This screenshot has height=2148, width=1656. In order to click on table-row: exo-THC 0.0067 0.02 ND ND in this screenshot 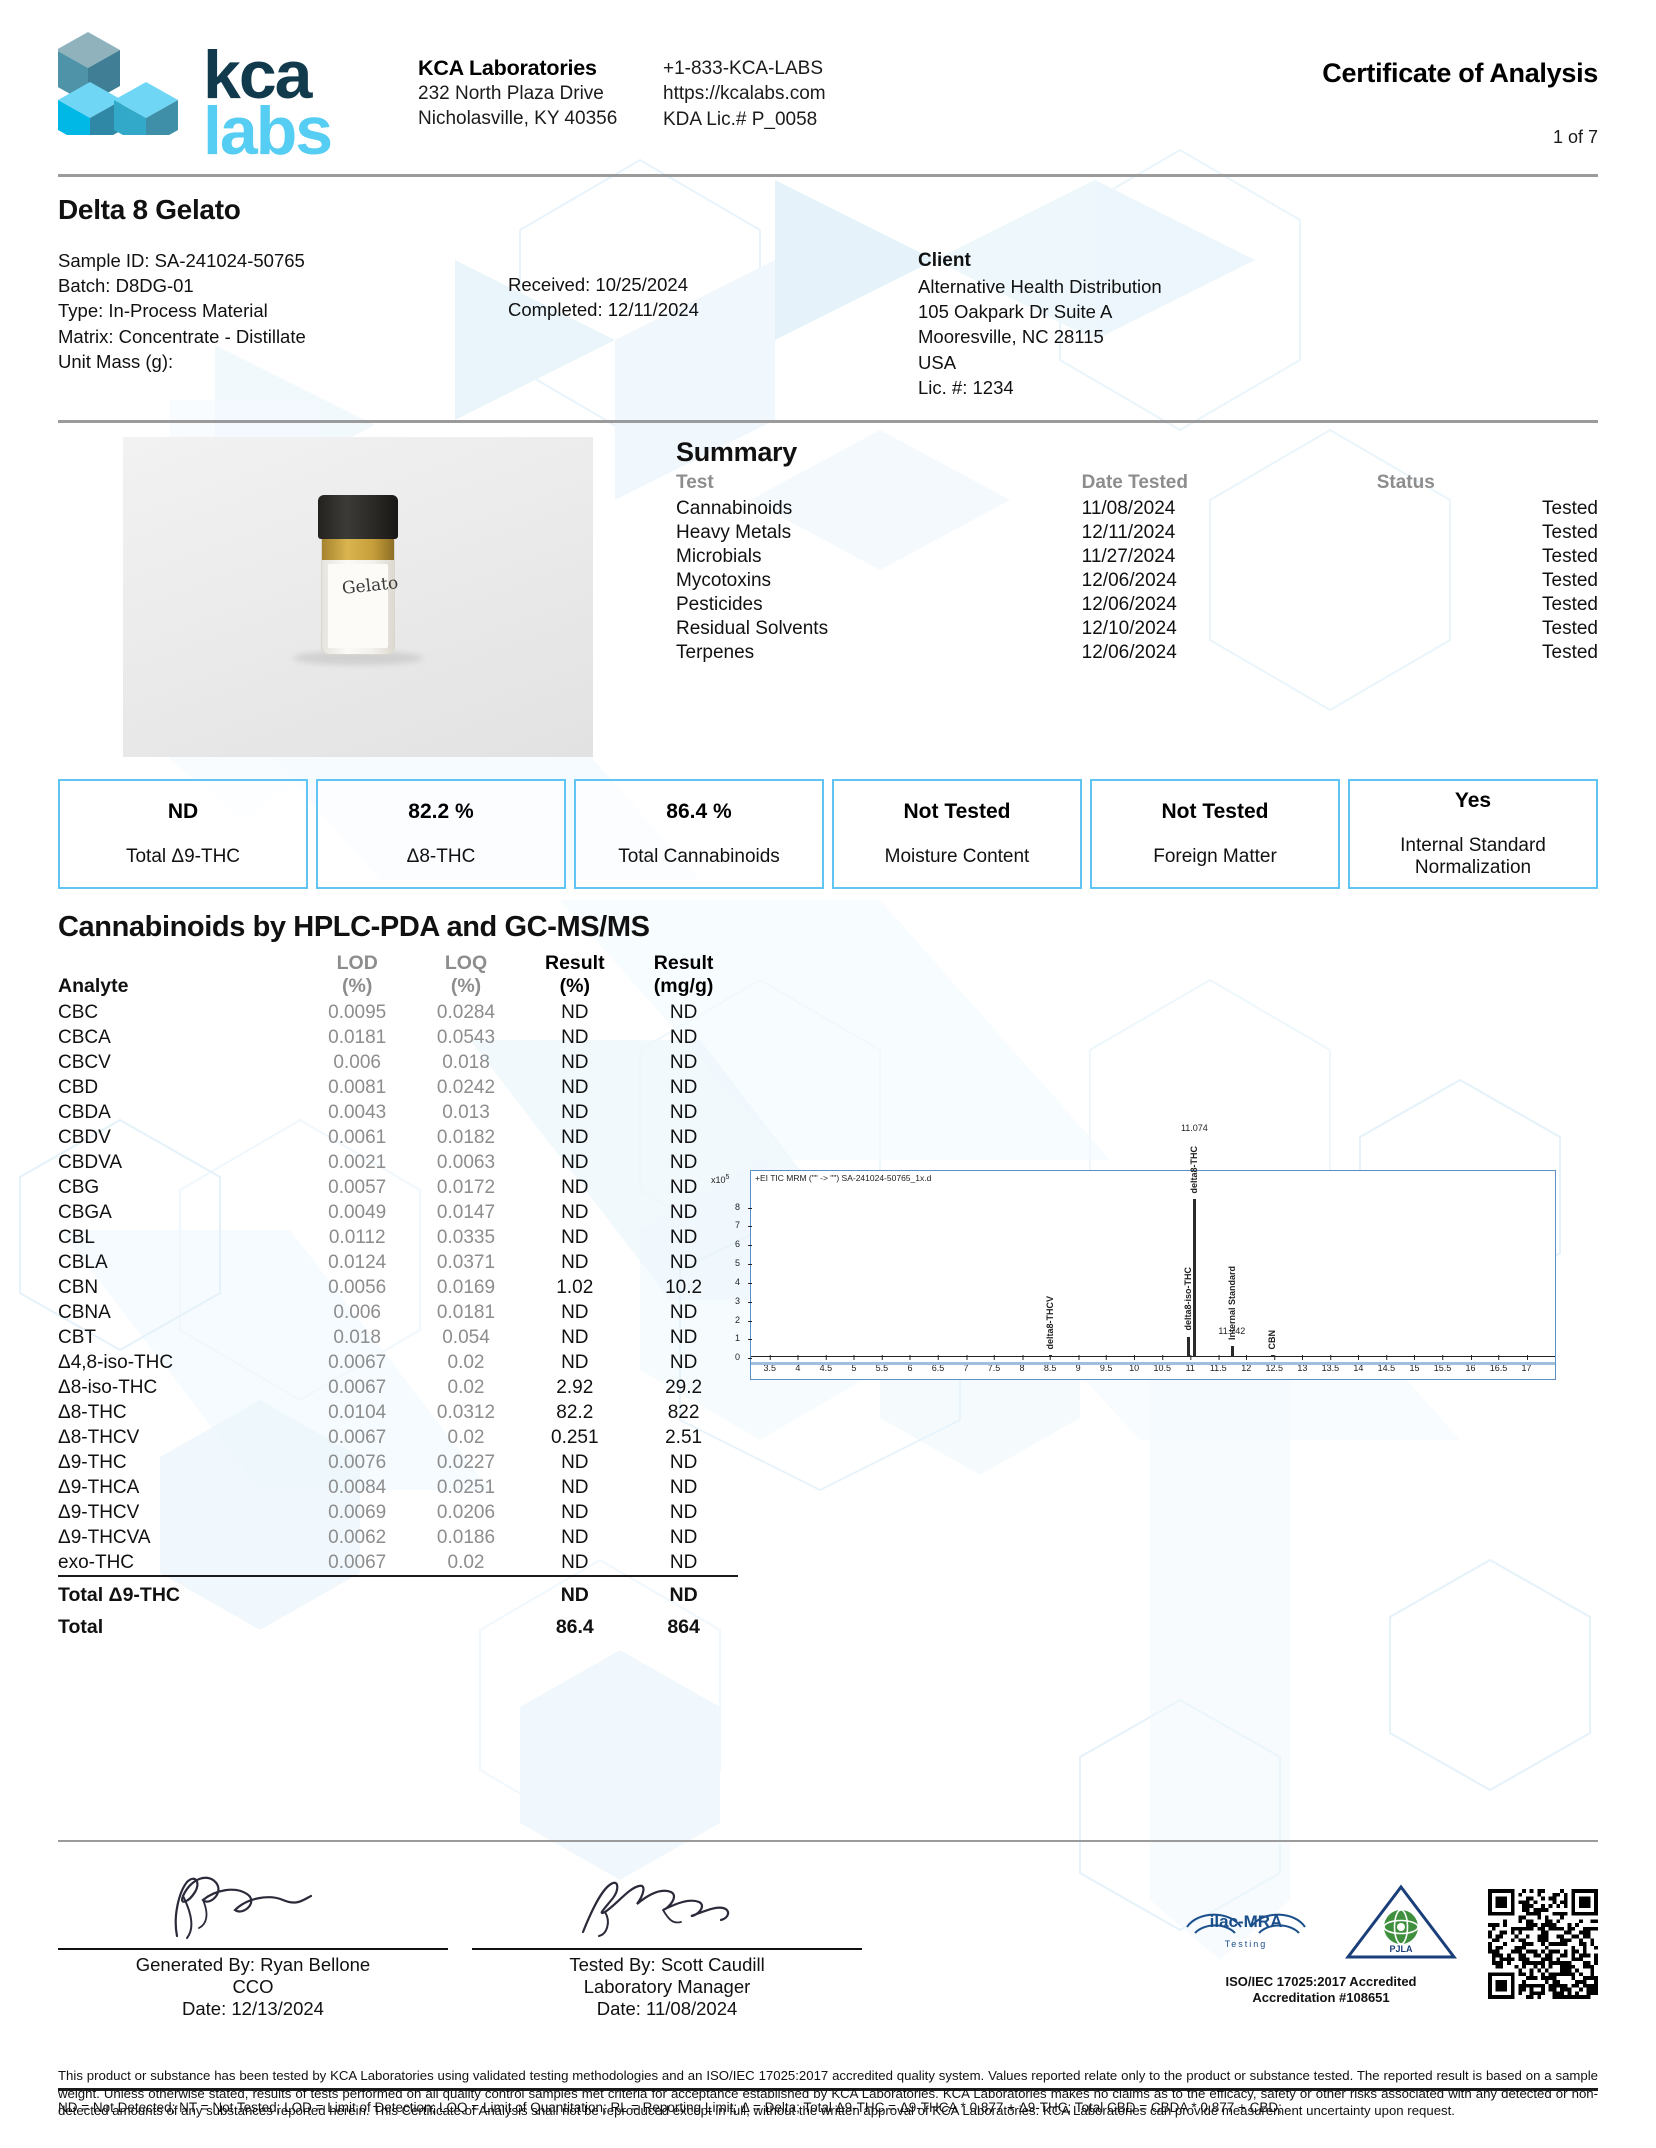, I will do `click(398, 1563)`.